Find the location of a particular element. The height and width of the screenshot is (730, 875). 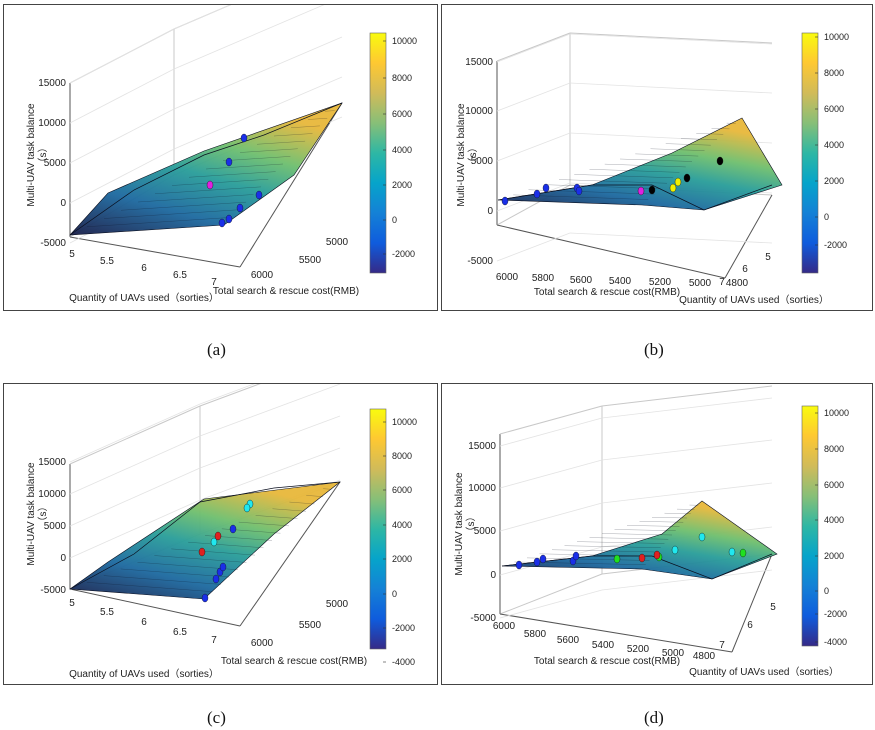

colorbar-tick-label: 2000 is located at coordinates (834, 556).